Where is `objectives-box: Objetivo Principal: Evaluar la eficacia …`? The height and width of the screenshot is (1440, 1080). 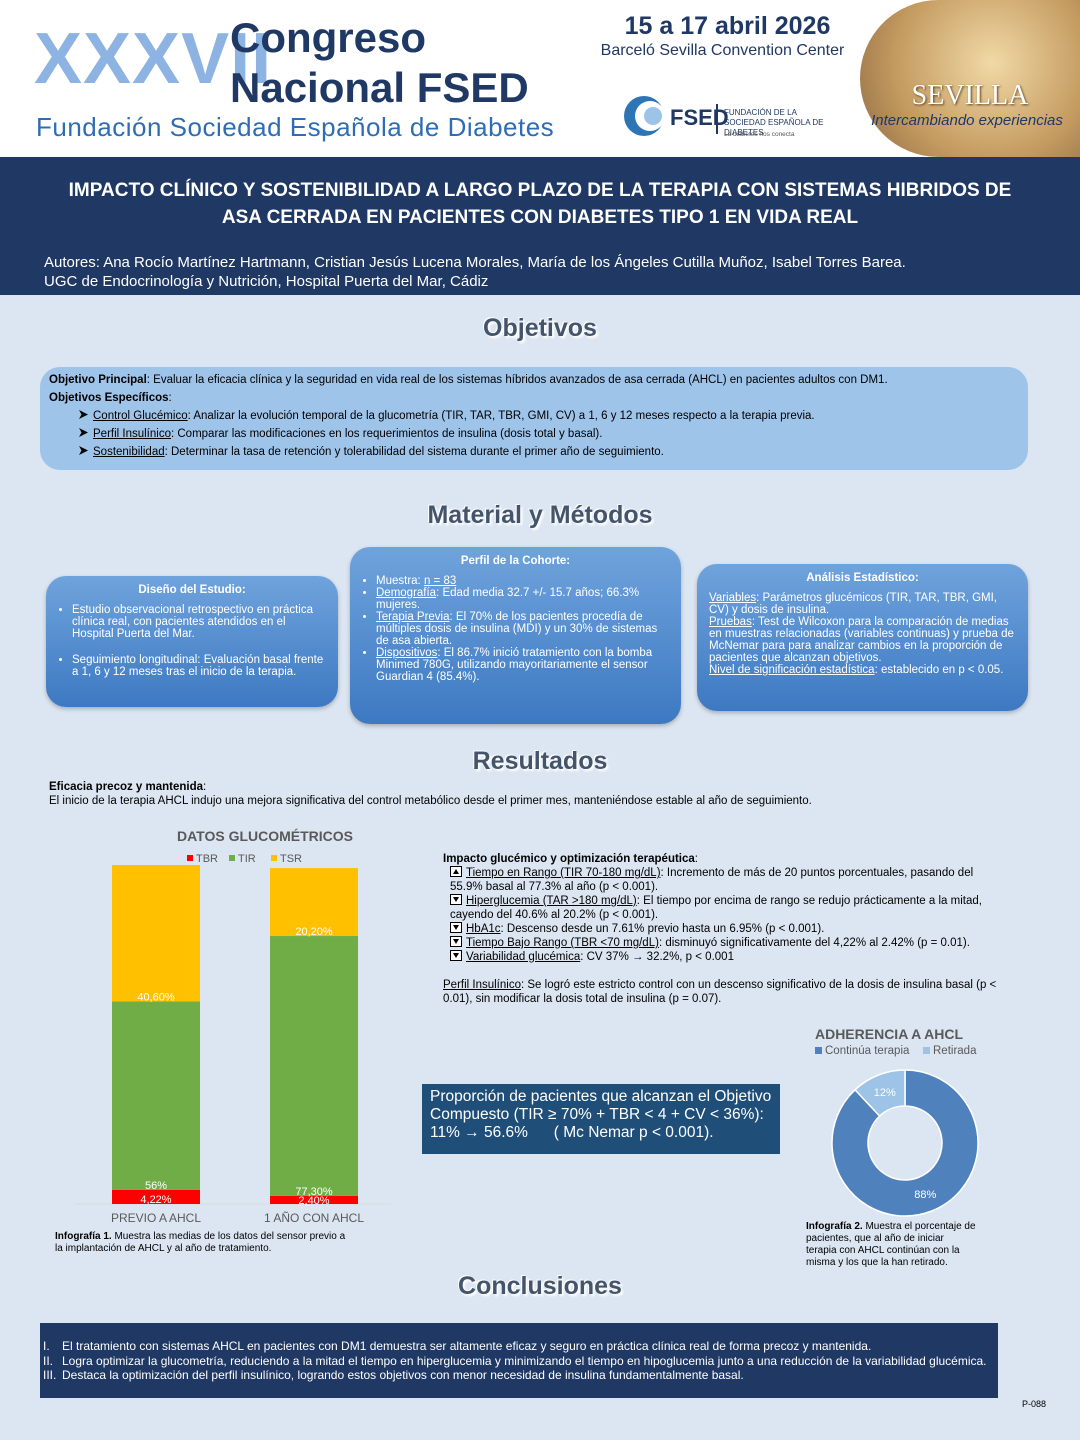 objectives-box: Objetivo Principal: Evaluar la eficacia … is located at coordinates (534, 418).